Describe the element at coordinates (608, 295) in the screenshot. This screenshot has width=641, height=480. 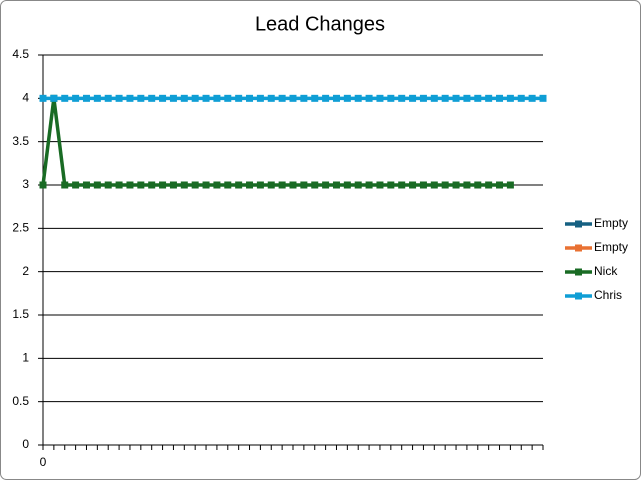
I see `legend-label: Chris` at that location.